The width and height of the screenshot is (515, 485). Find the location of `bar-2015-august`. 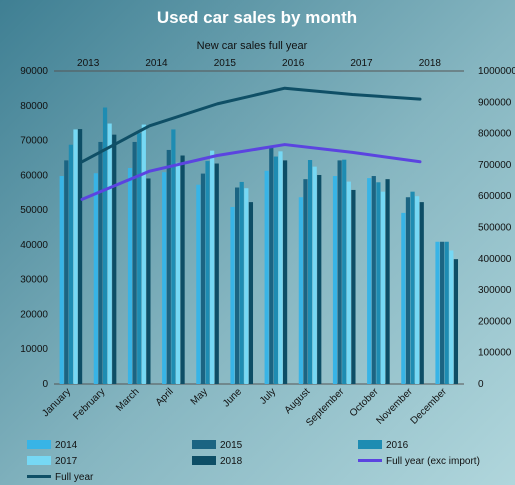

bar-2015-august is located at coordinates (305, 281).